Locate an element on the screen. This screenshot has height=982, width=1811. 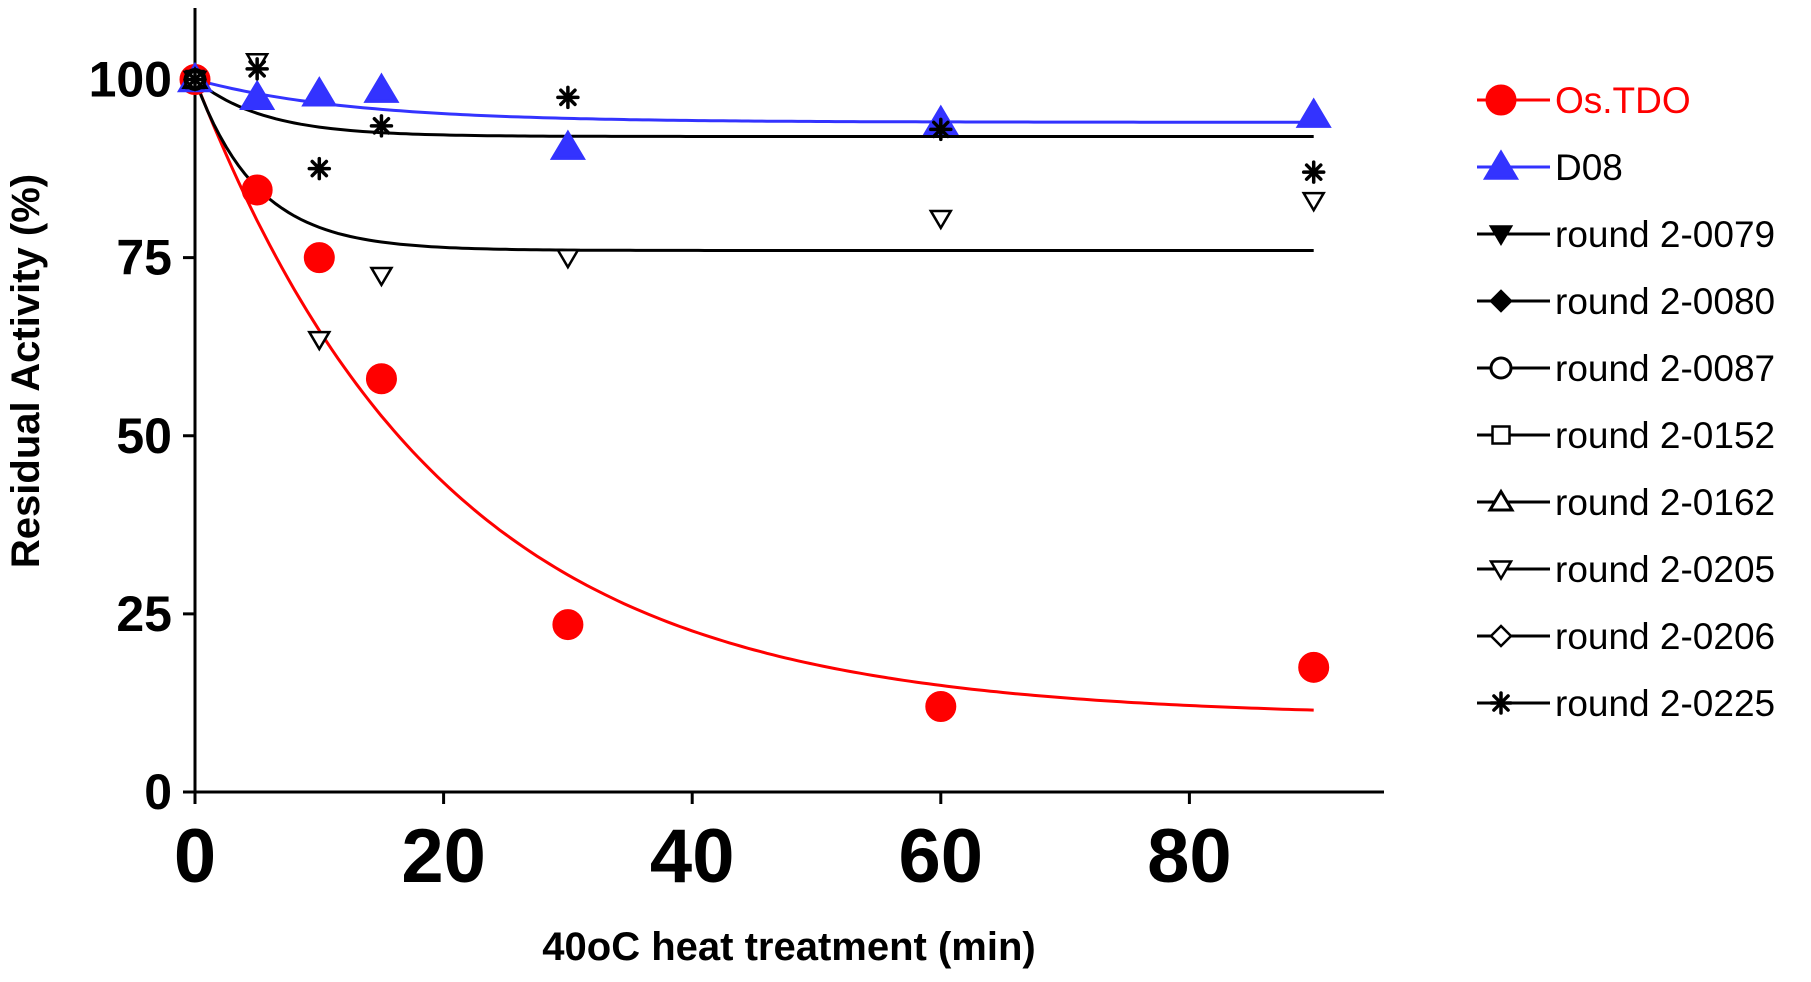
legend-label: round 2-0162 is located at coordinates (1665, 502).